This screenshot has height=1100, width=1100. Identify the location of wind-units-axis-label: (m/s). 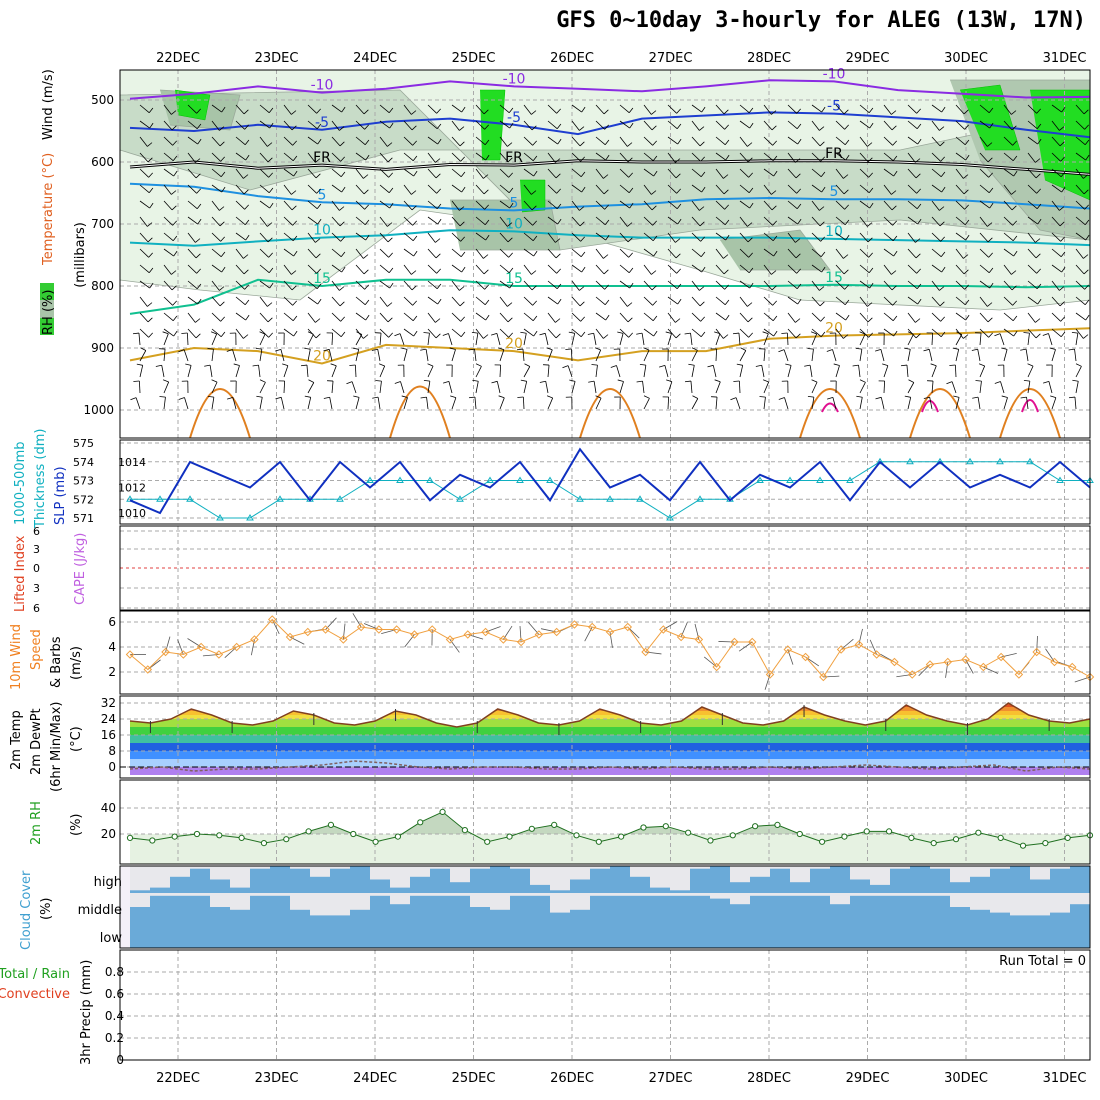
(76, 663).